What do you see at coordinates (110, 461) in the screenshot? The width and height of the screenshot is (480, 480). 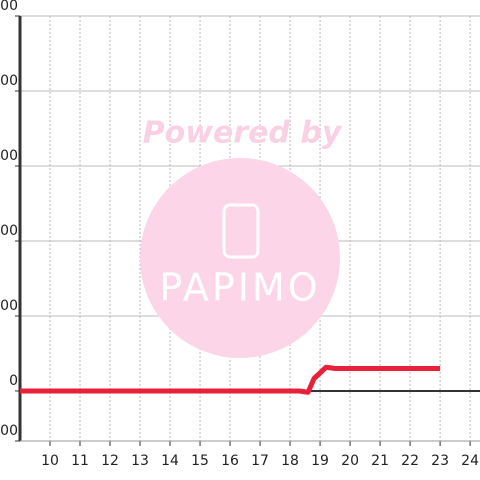 I see `x-tick-label: 12` at bounding box center [110, 461].